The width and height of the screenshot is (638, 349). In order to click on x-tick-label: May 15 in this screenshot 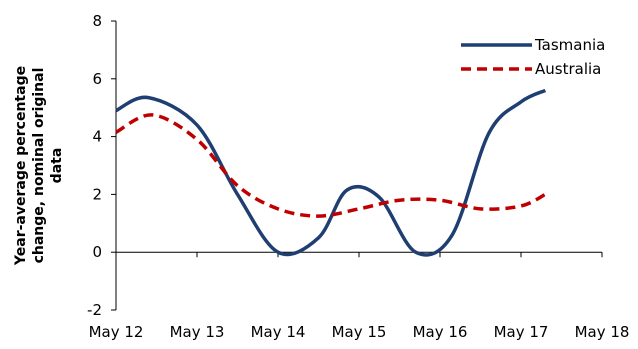, I will do `click(359, 332)`.